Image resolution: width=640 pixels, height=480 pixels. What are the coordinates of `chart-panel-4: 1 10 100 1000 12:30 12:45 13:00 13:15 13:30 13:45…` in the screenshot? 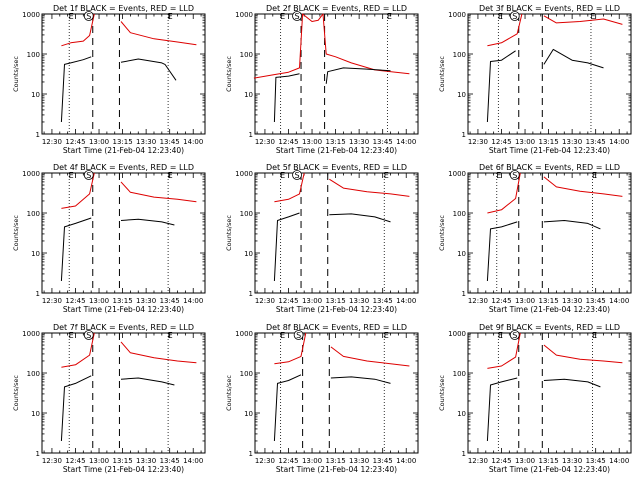 It's located at (109, 238).